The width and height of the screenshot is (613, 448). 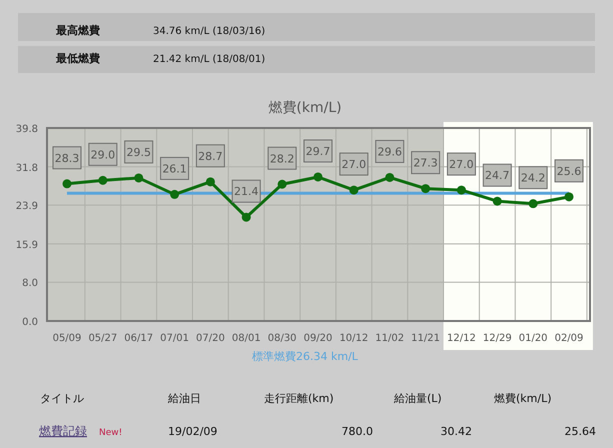 I want to click on text: 34.76 km/L (18/03/16), so click(x=209, y=31).